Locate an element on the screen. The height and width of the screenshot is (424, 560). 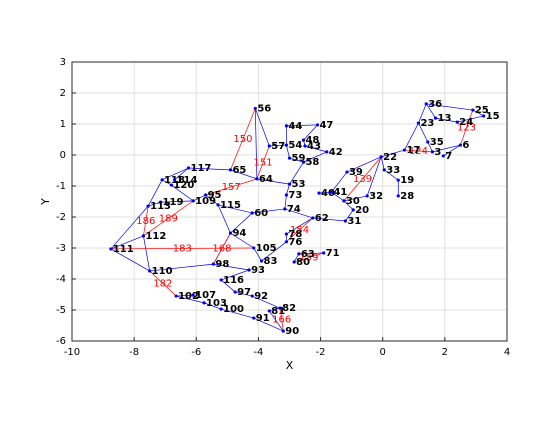
node-label: 81 is located at coordinates (278, 311).